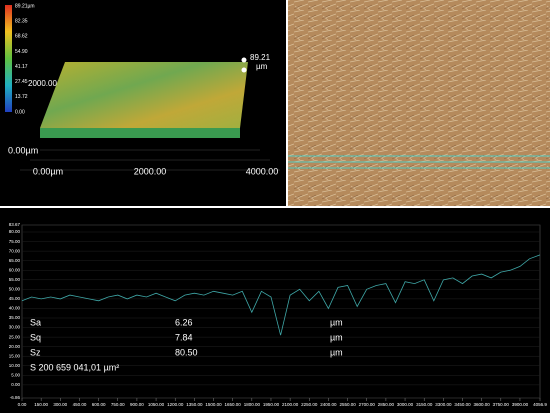  What do you see at coordinates (419, 162) in the screenshot?
I see `scan-lines` at bounding box center [419, 162].